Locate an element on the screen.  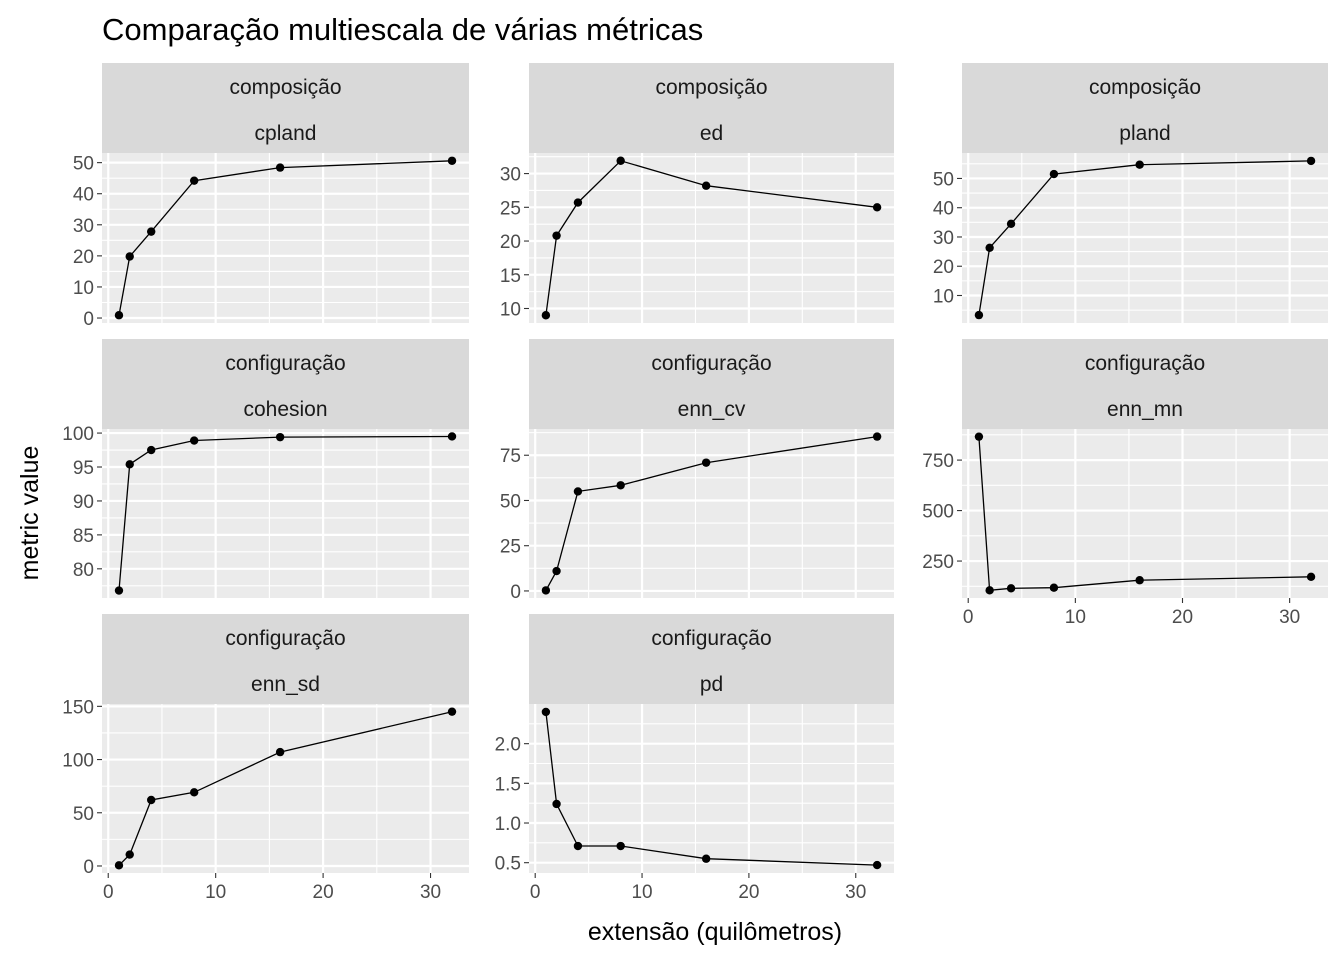
y-tick-label: 10 is located at coordinates (943, 296).